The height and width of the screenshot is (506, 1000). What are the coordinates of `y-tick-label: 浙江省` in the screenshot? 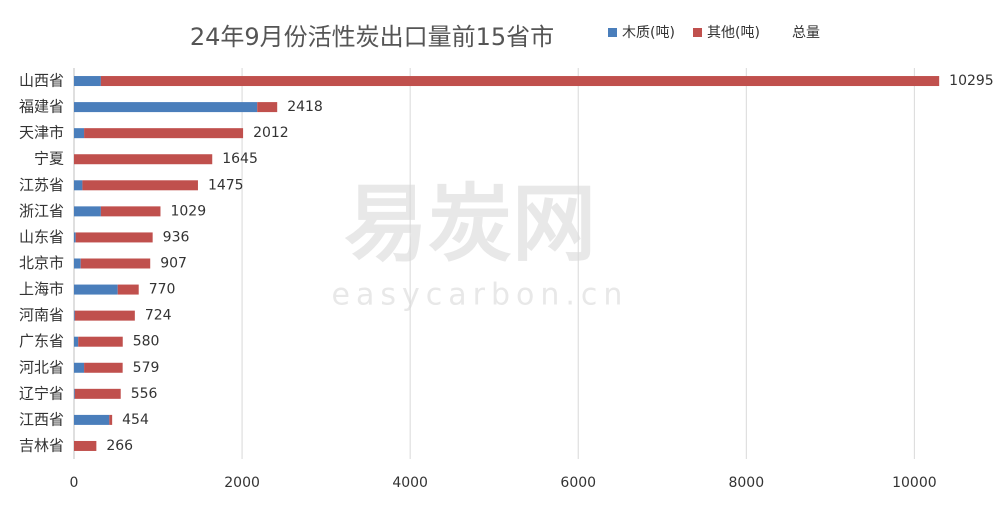 It's located at (41, 211).